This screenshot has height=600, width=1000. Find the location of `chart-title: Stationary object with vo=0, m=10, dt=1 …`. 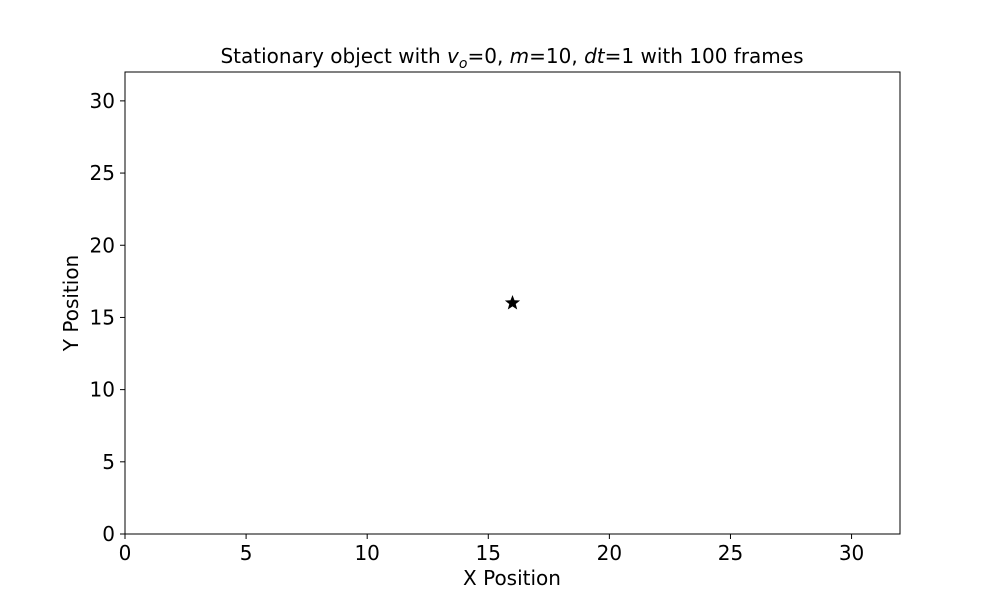

chart-title: Stationary object with vo=0, m=10, dt=1 … is located at coordinates (511, 58).